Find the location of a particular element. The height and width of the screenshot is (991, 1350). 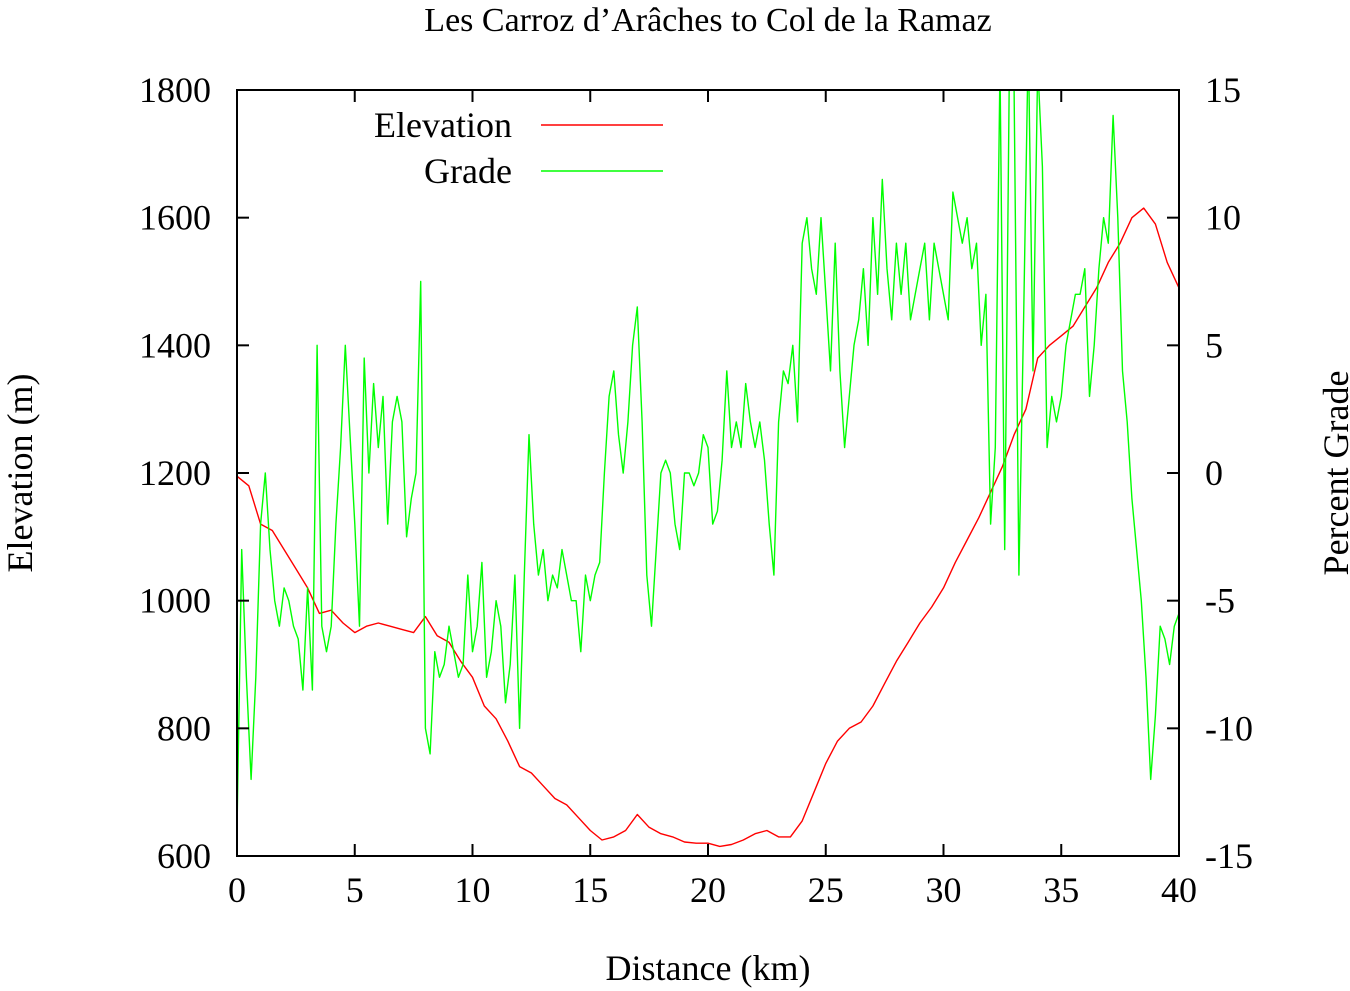

y-tick-label: 800 is located at coordinates (184, 728).